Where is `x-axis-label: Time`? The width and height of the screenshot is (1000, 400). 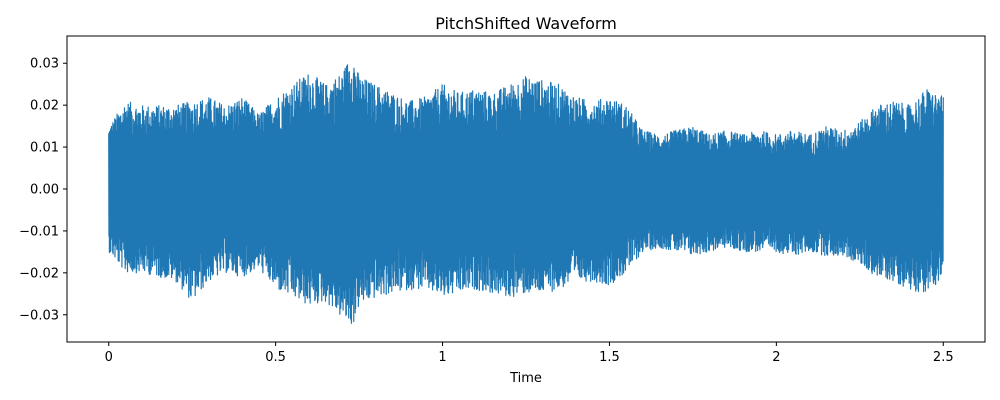
x-axis-label: Time is located at coordinates (525, 378).